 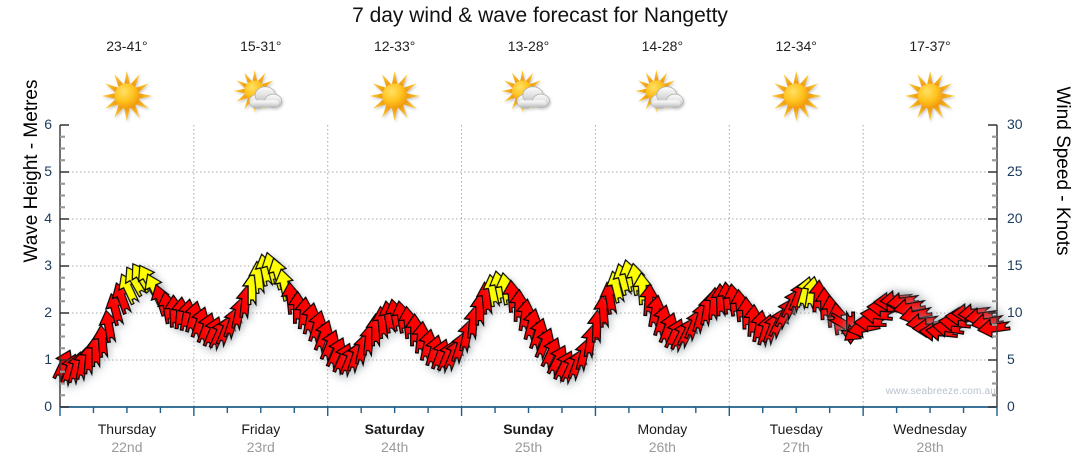 I want to click on temperature-range: 14-28°, so click(x=662, y=46).